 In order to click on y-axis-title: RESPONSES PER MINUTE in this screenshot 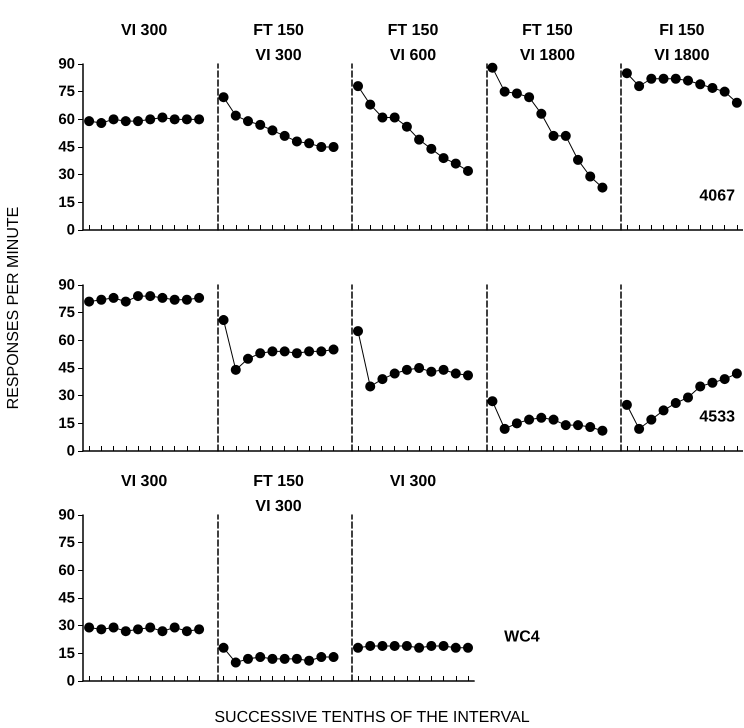, I will do `click(14, 308)`.